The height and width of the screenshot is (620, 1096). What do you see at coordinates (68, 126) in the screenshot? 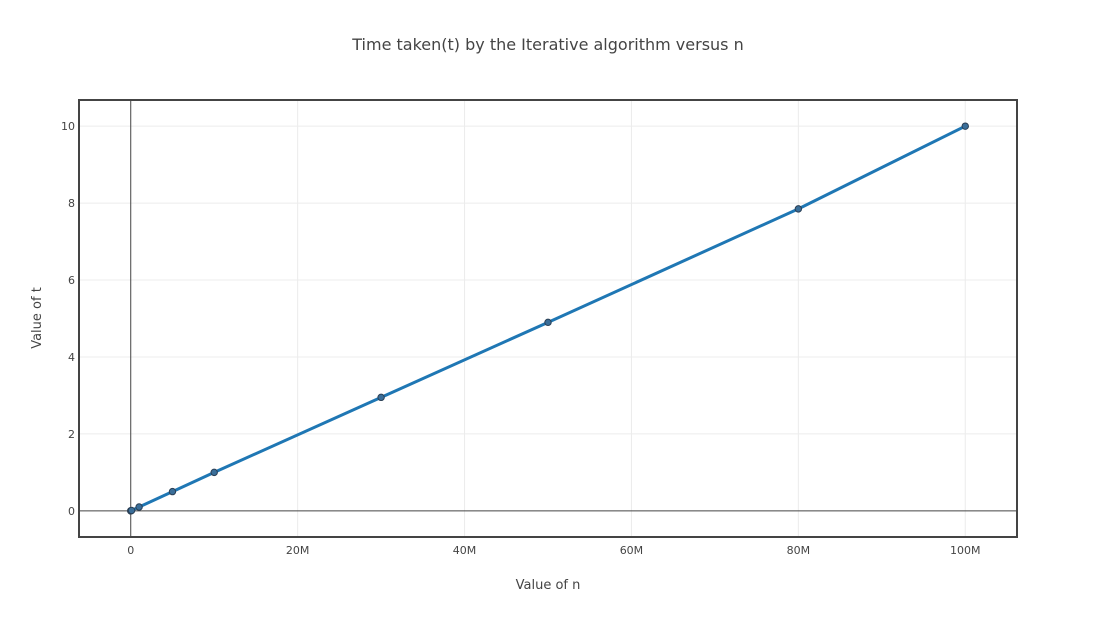
I see `y-tick-label: 10` at bounding box center [68, 126].